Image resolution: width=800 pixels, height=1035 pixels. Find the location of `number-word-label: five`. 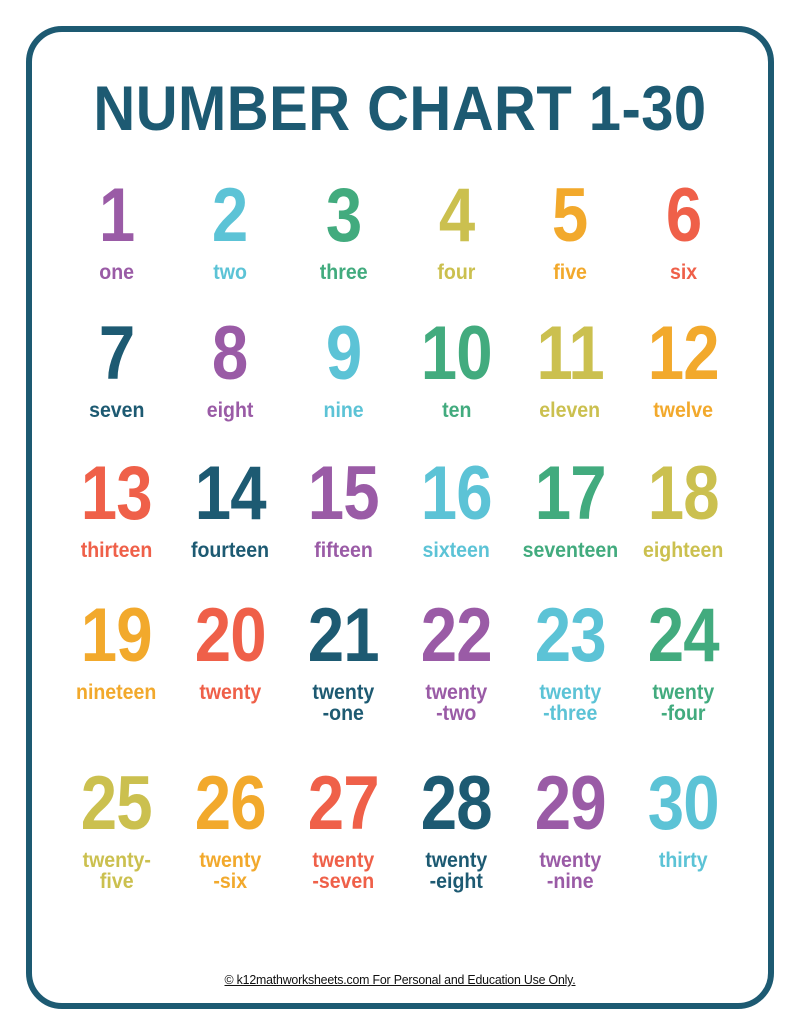

number-word-label: five is located at coordinates (570, 272).